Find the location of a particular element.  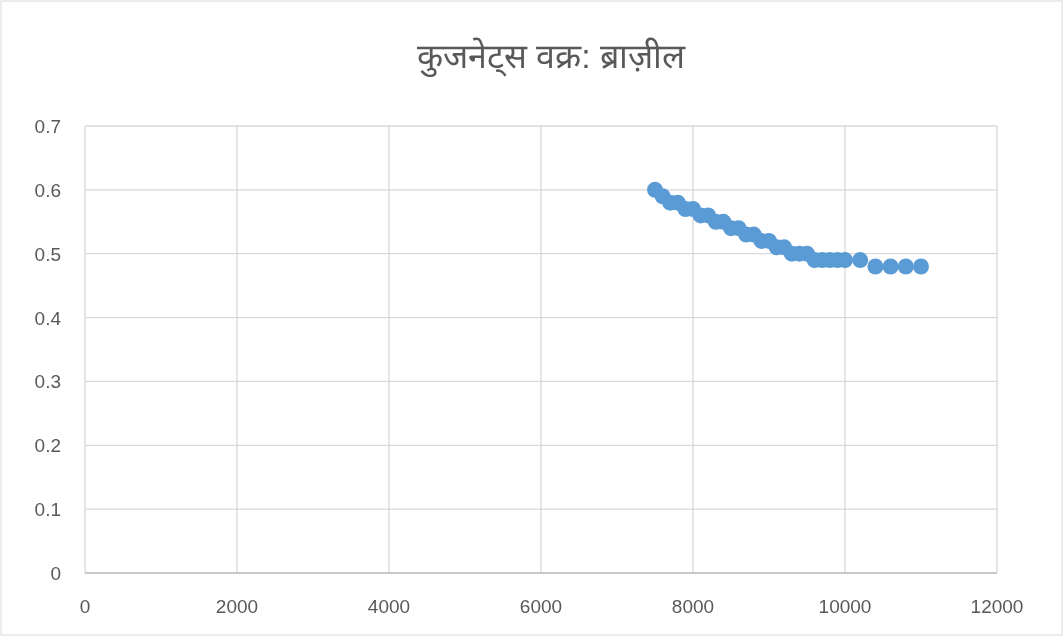

y-tick-label: 0.6 is located at coordinates (47, 190).